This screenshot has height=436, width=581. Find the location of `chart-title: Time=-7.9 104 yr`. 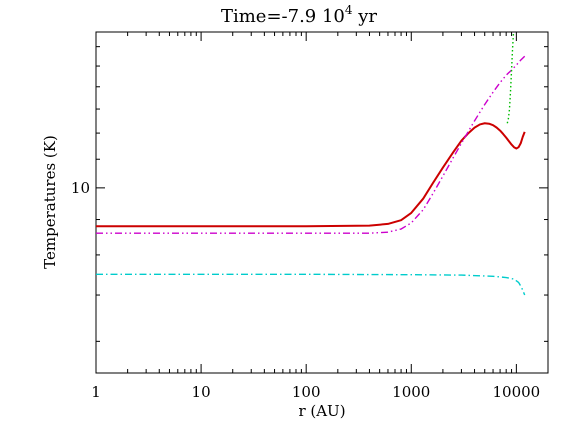

chart-title: Time=-7.9 104 yr is located at coordinates (299, 15).